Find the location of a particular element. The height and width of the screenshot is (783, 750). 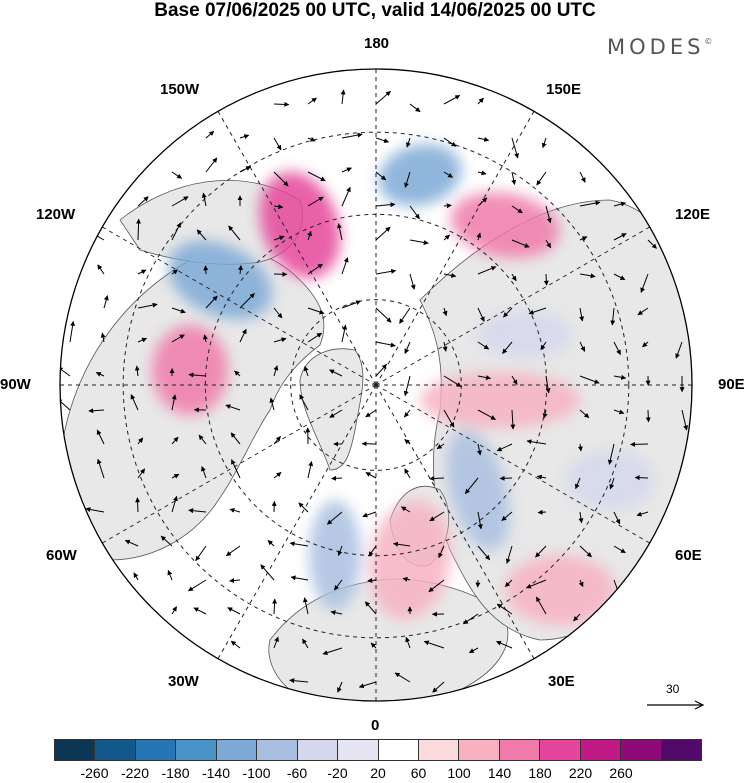

lon-label-90w: 90W is located at coordinates (15, 384).